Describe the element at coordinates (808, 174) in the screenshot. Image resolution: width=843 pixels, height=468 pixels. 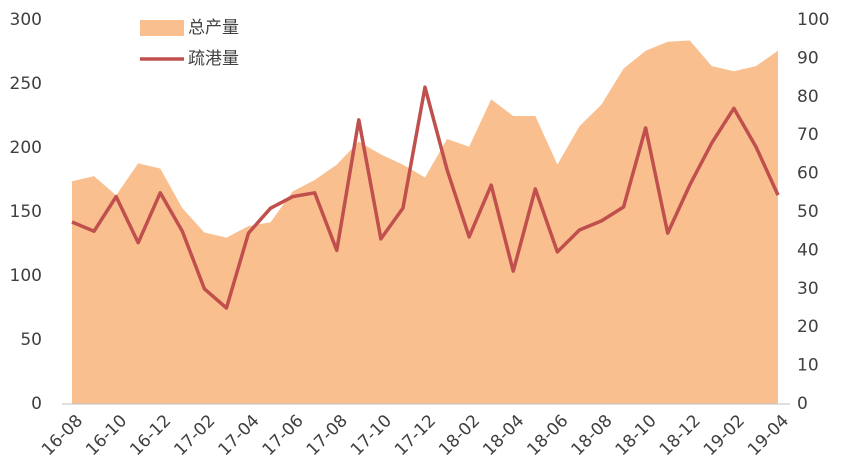
I see `y2-tick-label: 60` at that location.